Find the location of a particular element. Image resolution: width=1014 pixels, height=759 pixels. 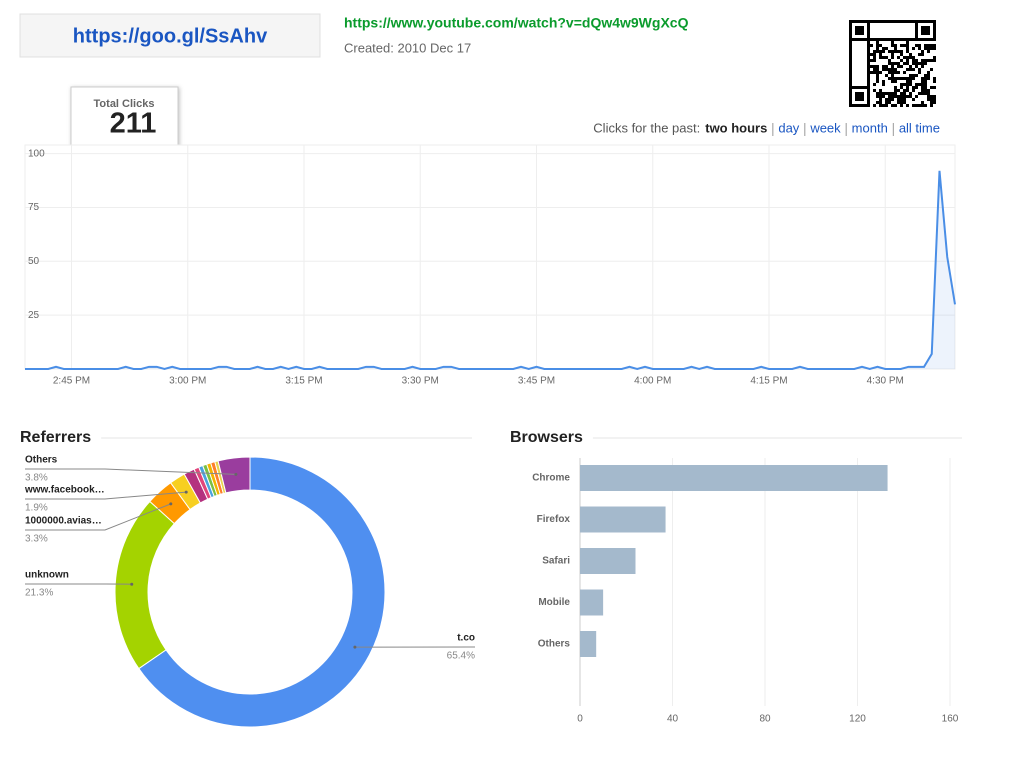

category-label: Firefox is located at coordinates (554, 519).